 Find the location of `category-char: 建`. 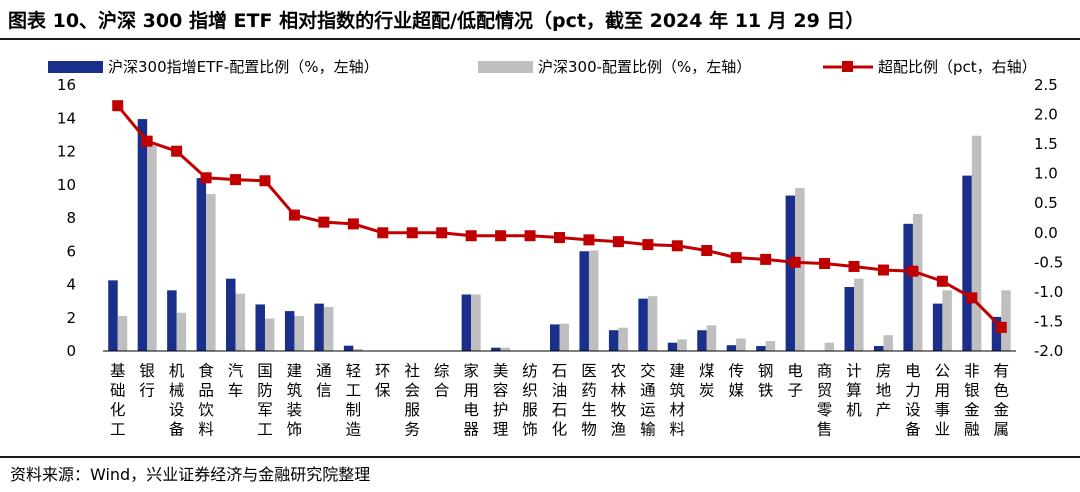

category-char: 建 is located at coordinates (678, 371).